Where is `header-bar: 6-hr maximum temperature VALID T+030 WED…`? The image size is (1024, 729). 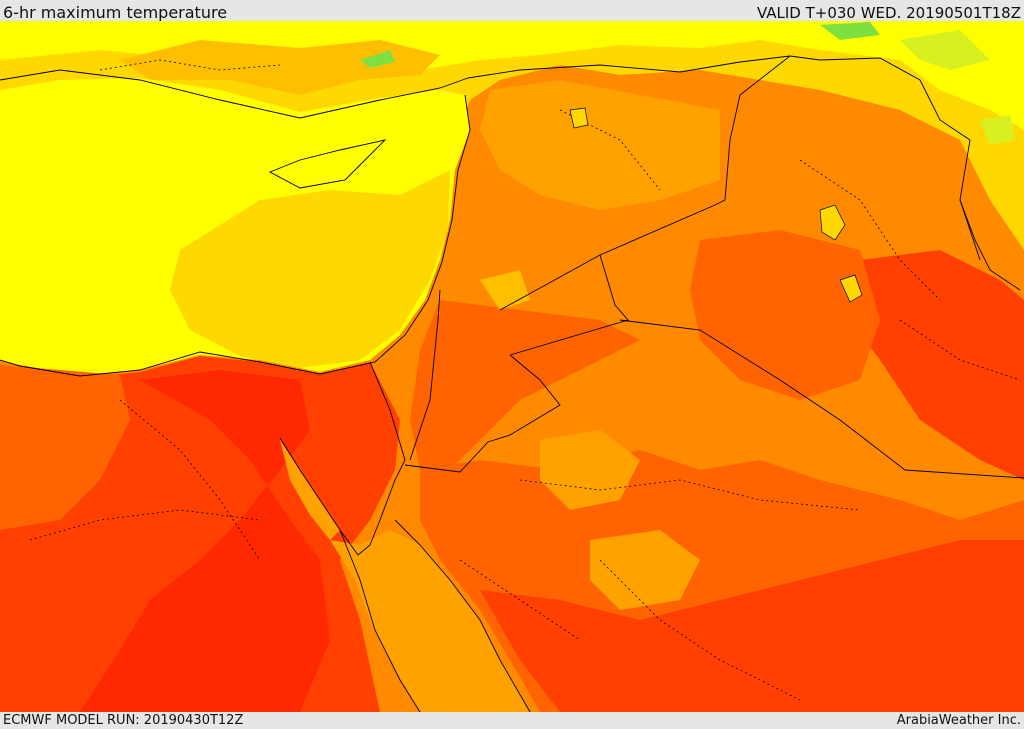 header-bar: 6-hr maximum temperature VALID T+030 WED… is located at coordinates (512, 11).